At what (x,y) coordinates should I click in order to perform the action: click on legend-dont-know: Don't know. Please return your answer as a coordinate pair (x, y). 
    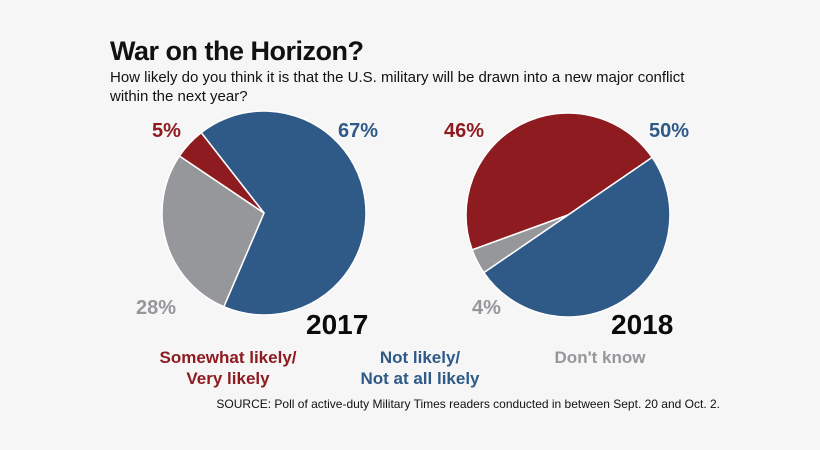
    Looking at the image, I should click on (600, 357).